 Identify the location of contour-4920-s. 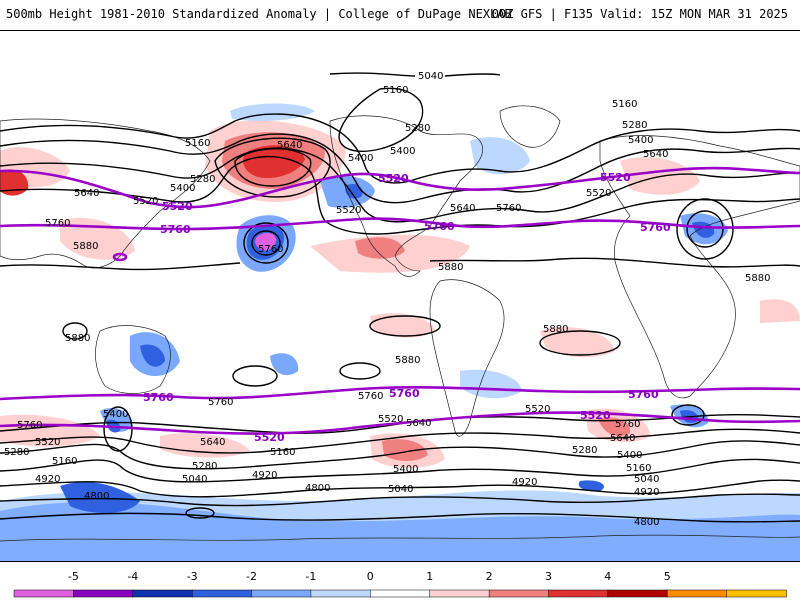
(400, 500).